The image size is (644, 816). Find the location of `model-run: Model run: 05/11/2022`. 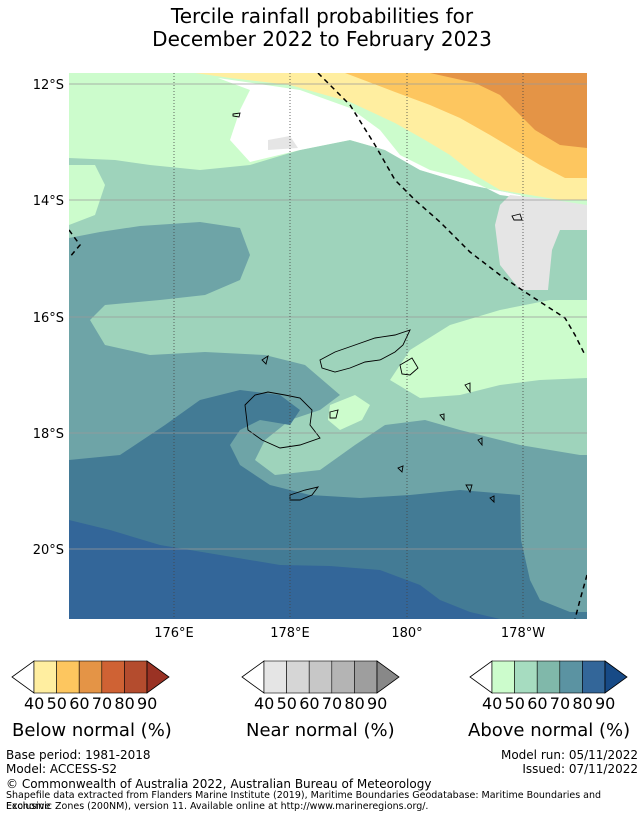

model-run: Model run: 05/11/2022 is located at coordinates (569, 755).